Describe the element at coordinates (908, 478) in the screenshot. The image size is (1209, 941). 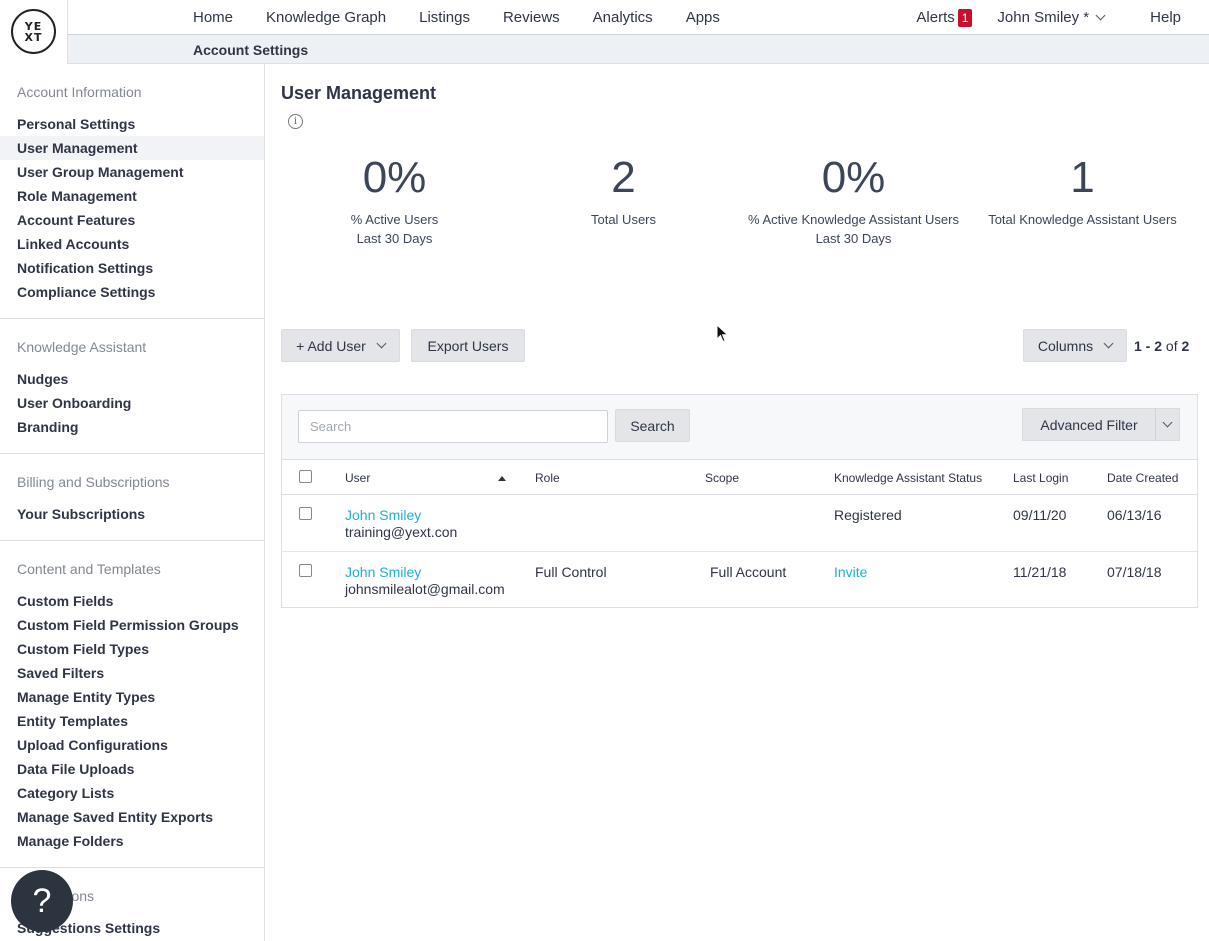
I see `column-header-ka-status: Knowledge Assistant Status` at that location.